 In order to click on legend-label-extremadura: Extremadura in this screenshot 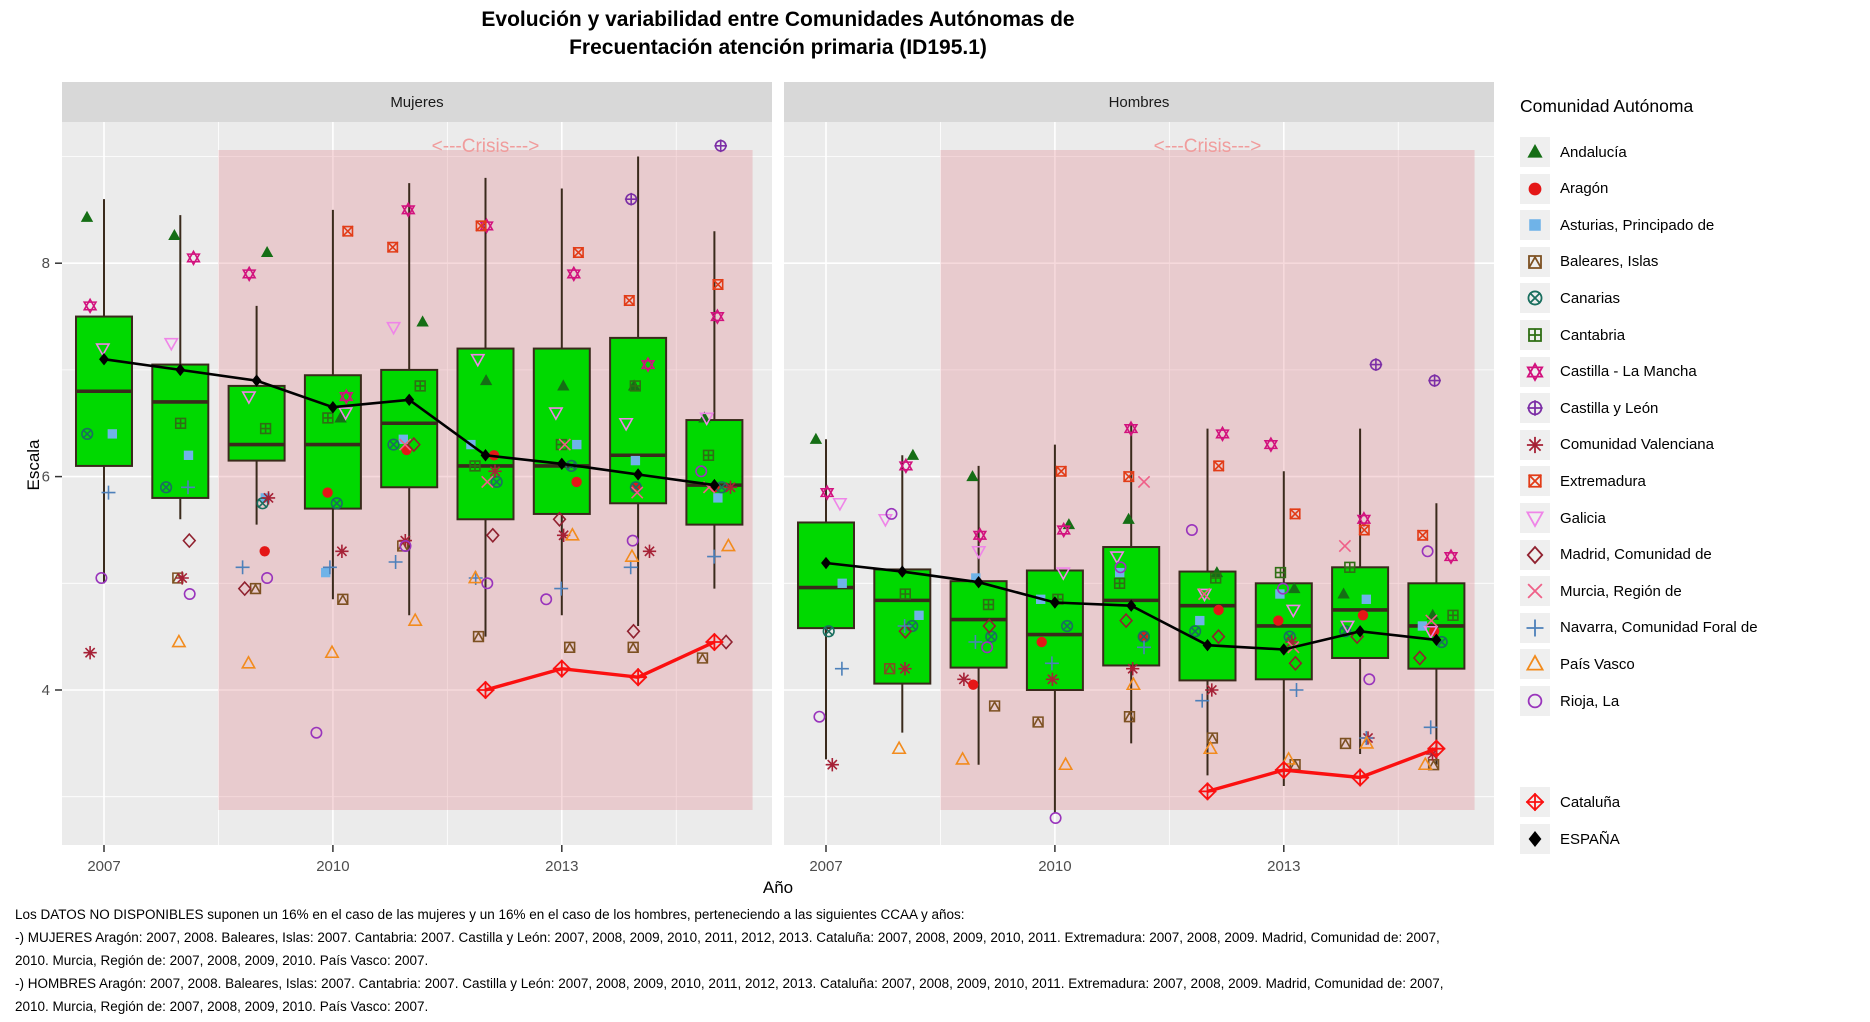, I will do `click(1603, 481)`.